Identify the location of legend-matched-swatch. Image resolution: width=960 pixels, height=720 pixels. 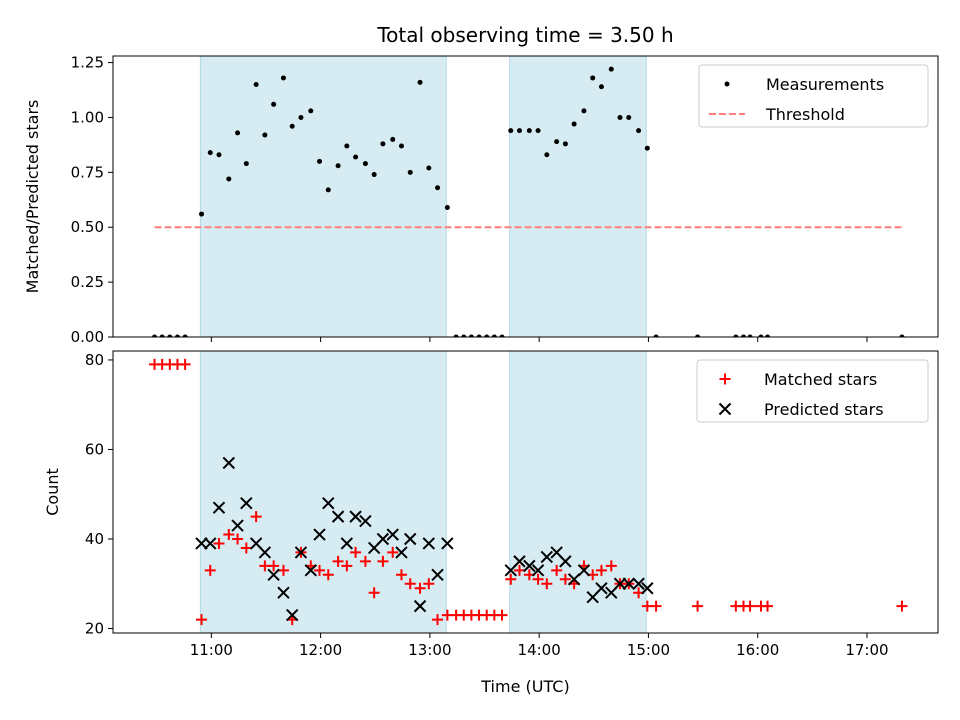
(725, 379).